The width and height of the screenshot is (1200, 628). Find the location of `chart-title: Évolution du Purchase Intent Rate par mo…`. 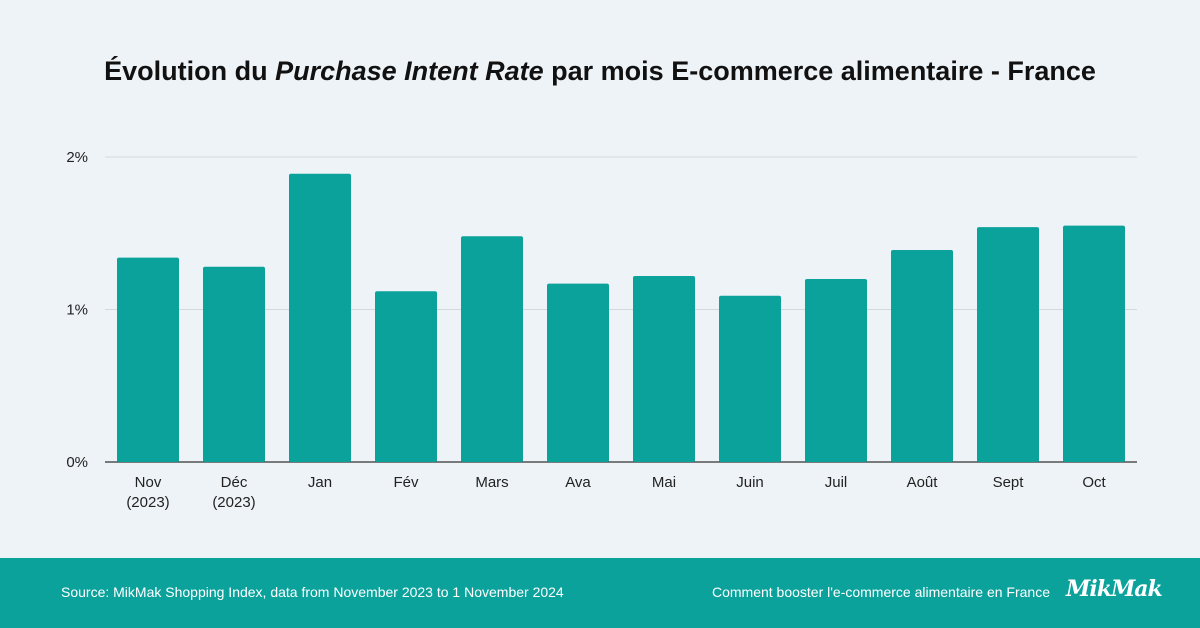

chart-title: Évolution du Purchase Intent Rate par mo… is located at coordinates (600, 71).